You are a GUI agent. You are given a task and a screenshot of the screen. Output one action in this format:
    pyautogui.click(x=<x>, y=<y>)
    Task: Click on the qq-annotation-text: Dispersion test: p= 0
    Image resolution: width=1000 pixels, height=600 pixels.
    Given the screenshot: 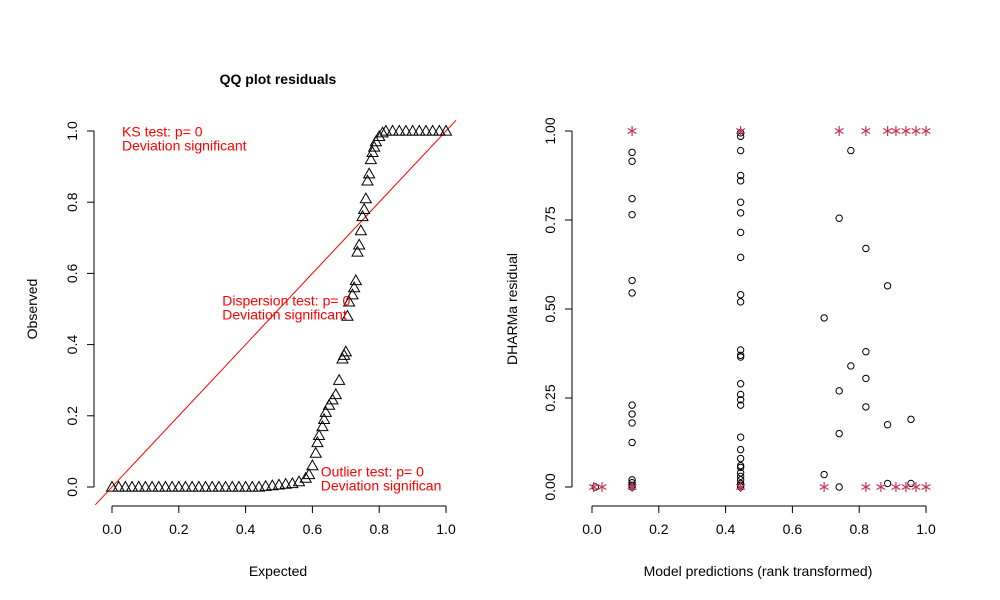 What is the action you would take?
    pyautogui.click(x=286, y=300)
    